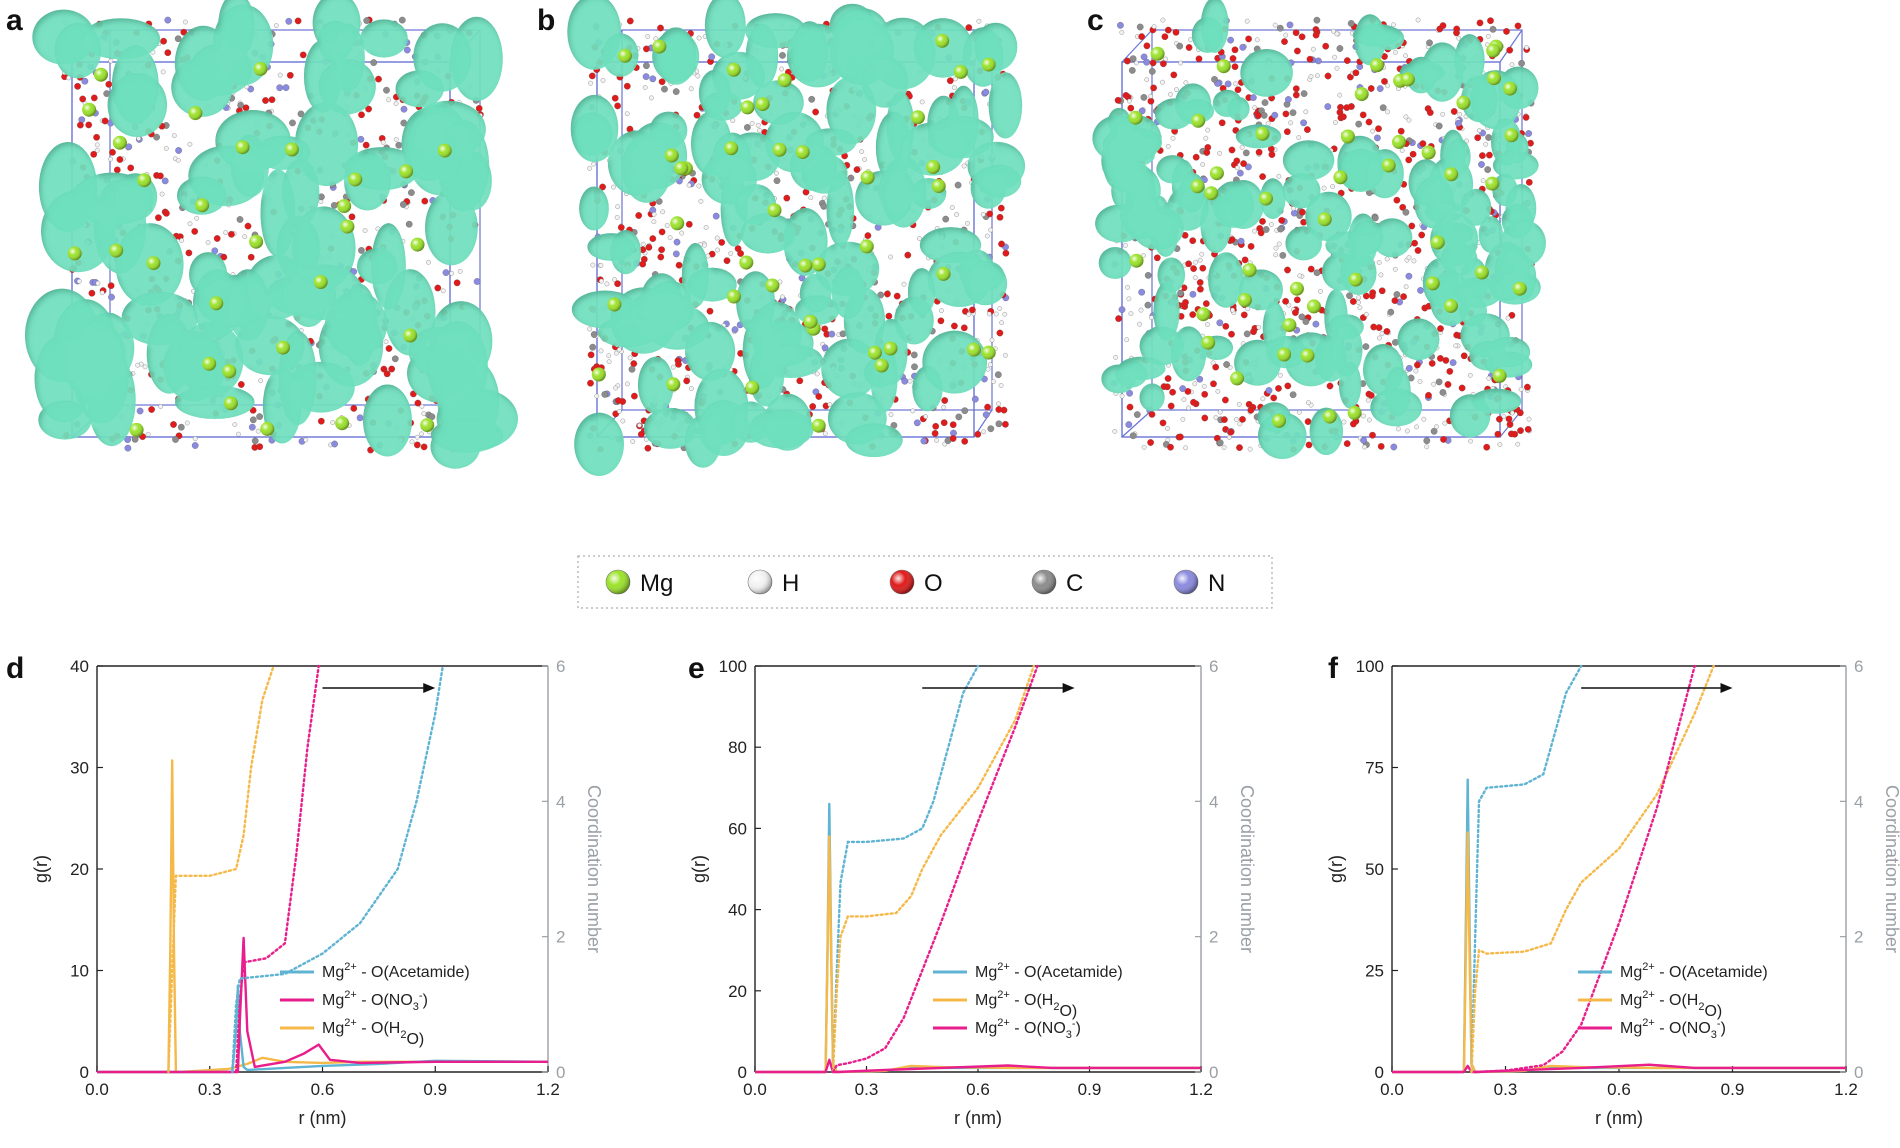 This screenshot has width=1900, height=1148. What do you see at coordinates (14, 20) in the screenshot?
I see `panel-label: a` at bounding box center [14, 20].